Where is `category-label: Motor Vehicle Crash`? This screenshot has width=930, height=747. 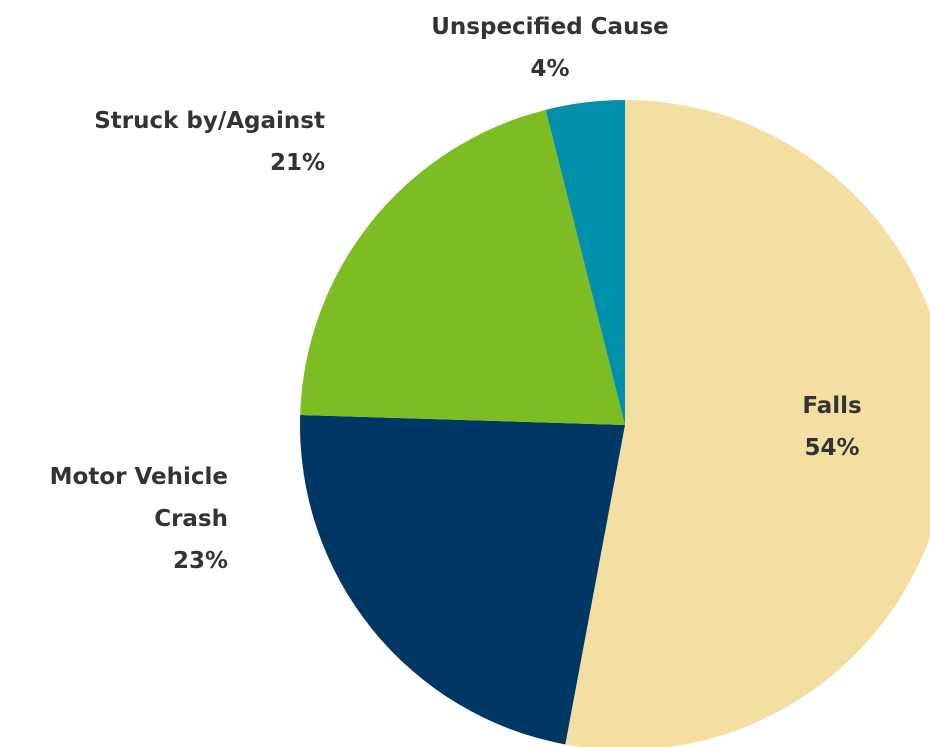
category-label: Motor Vehicle Crash is located at coordinates (138, 498).